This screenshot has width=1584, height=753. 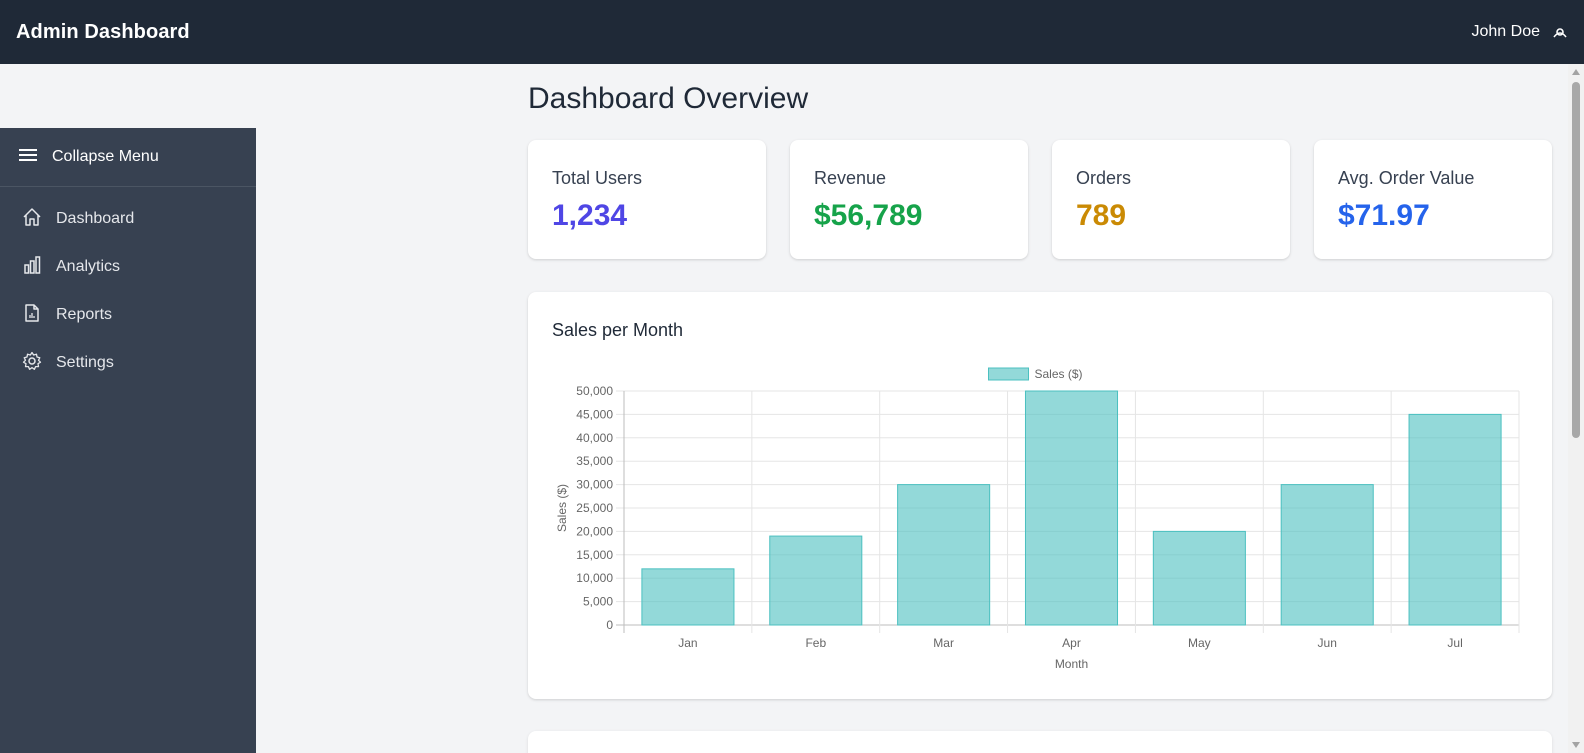 What do you see at coordinates (1433, 199) in the screenshot?
I see `stat-card-avg-order-value: Avg. Order Value $71.97` at bounding box center [1433, 199].